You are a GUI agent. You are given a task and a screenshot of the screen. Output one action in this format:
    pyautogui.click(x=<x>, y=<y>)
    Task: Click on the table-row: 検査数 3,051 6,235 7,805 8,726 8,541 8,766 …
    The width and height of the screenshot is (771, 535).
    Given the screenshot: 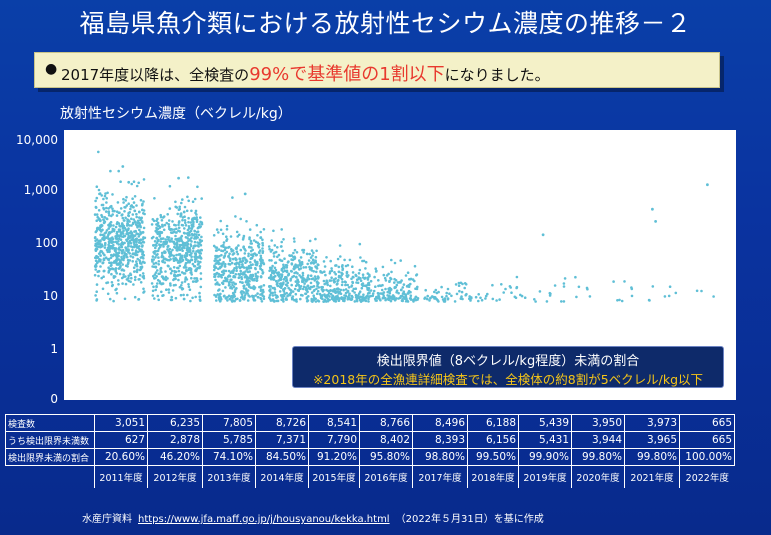 What is the action you would take?
    pyautogui.click(x=370, y=423)
    